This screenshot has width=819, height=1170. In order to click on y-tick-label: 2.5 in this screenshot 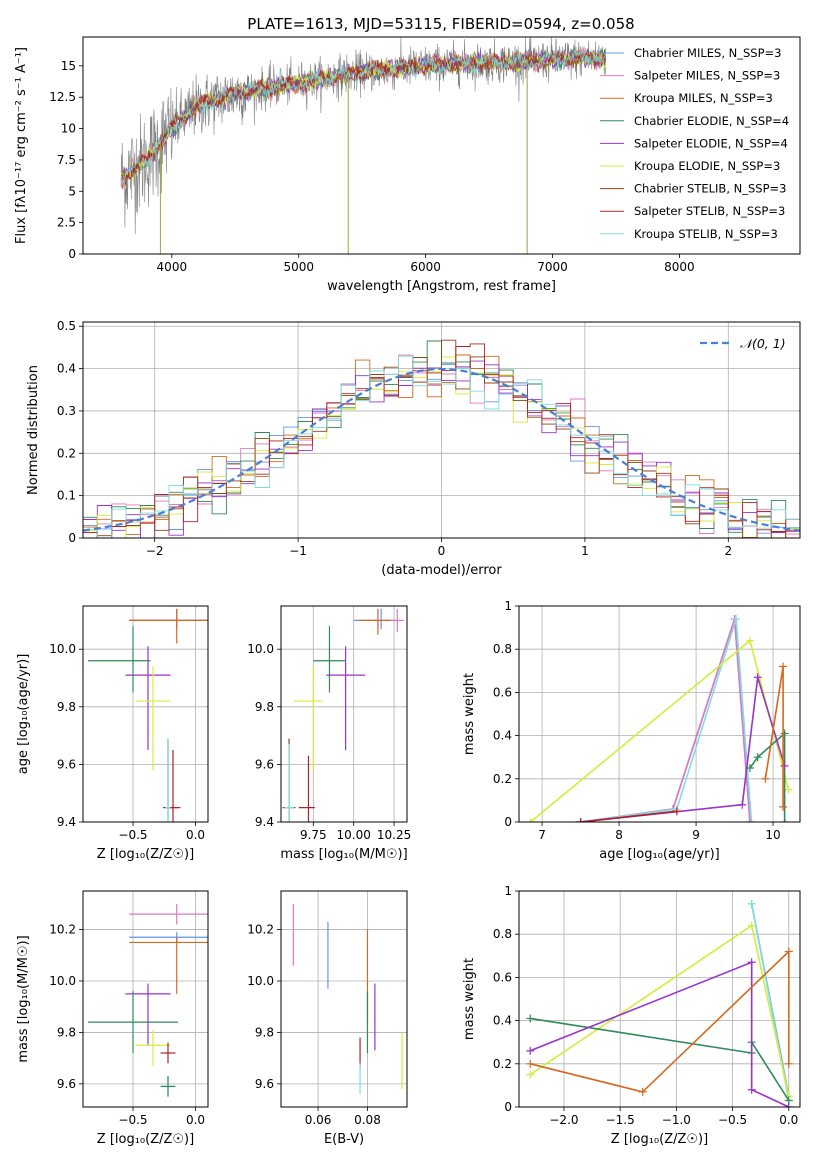, I will do `click(66, 223)`.